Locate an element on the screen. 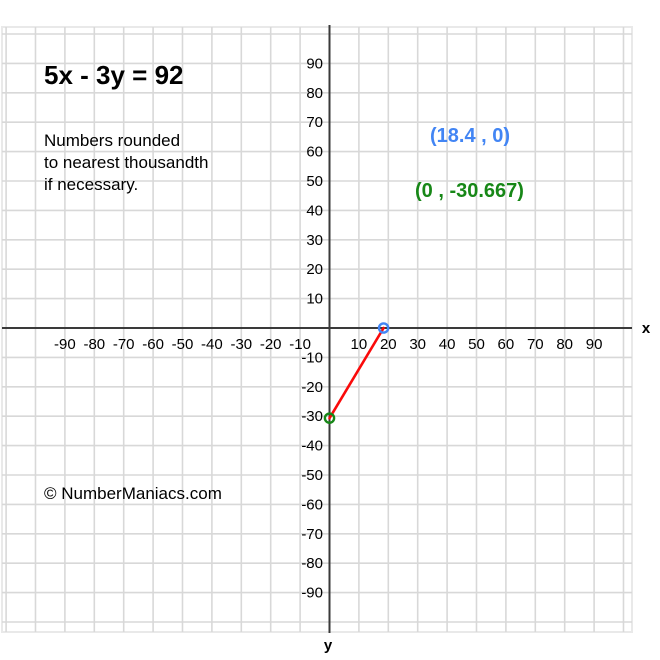  x-tick-label: 60 is located at coordinates (506, 344).